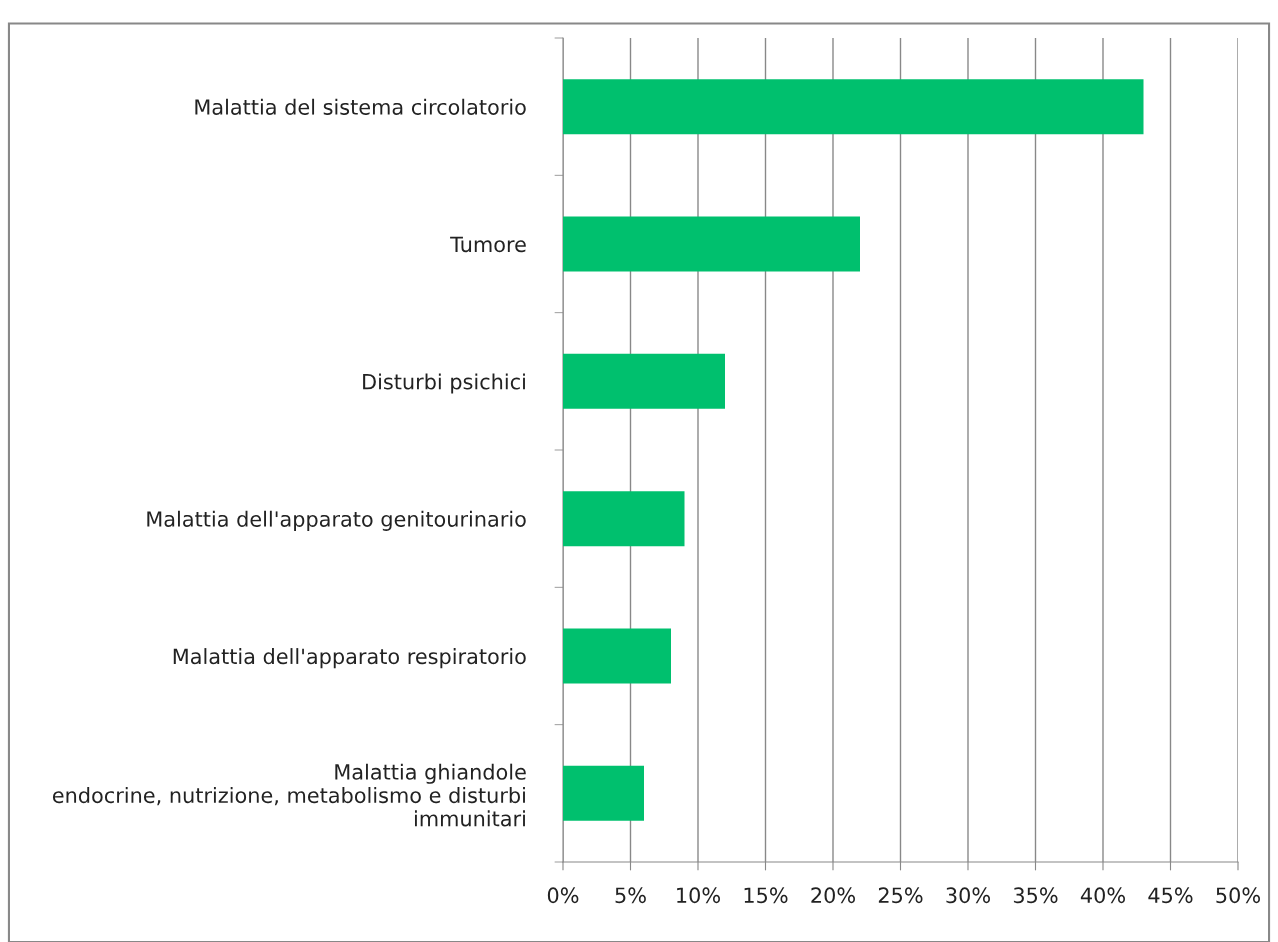 The width and height of the screenshot is (1278, 942). Describe the element at coordinates (563, 895) in the screenshot. I see `x-tick-label: 0%` at that location.